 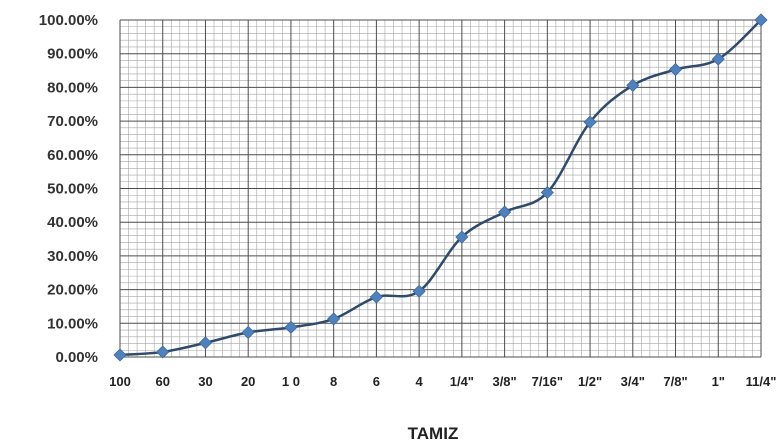 I want to click on y-tick-label: 0.00%, so click(x=76, y=357).